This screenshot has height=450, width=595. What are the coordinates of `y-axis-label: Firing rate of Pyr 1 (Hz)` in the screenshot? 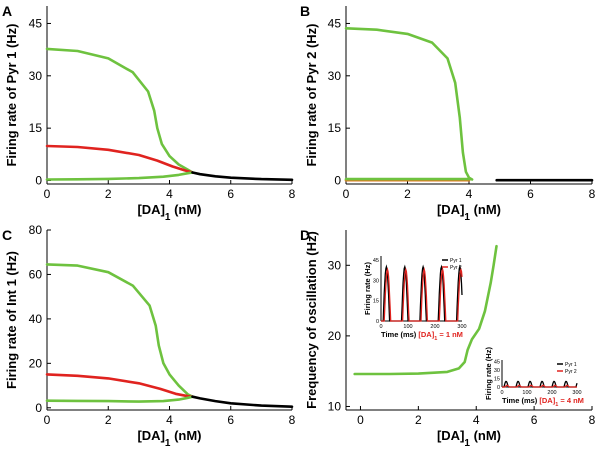 It's located at (11, 94).